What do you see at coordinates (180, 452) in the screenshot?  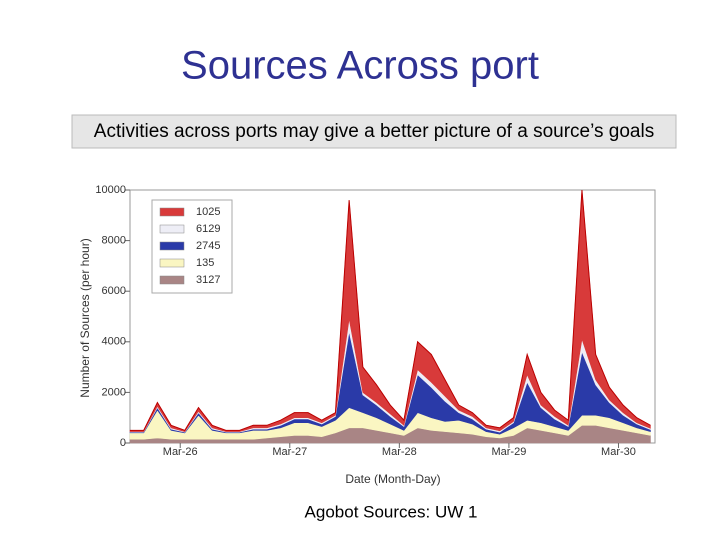 I see `x-tick-label: Mar-26` at bounding box center [180, 452].